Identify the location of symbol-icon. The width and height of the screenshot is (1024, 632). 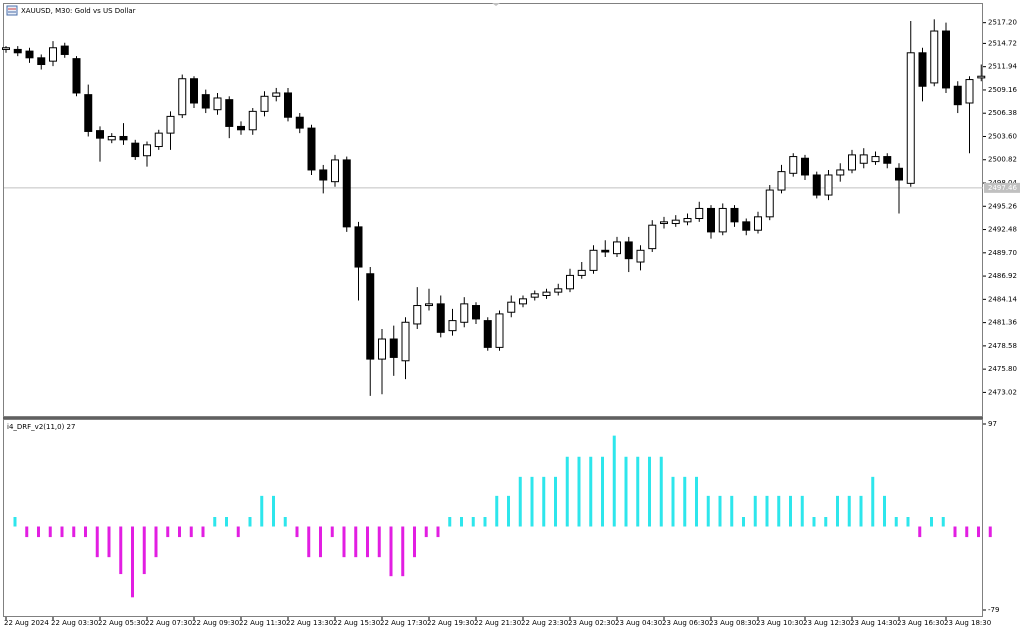
(12, 10).